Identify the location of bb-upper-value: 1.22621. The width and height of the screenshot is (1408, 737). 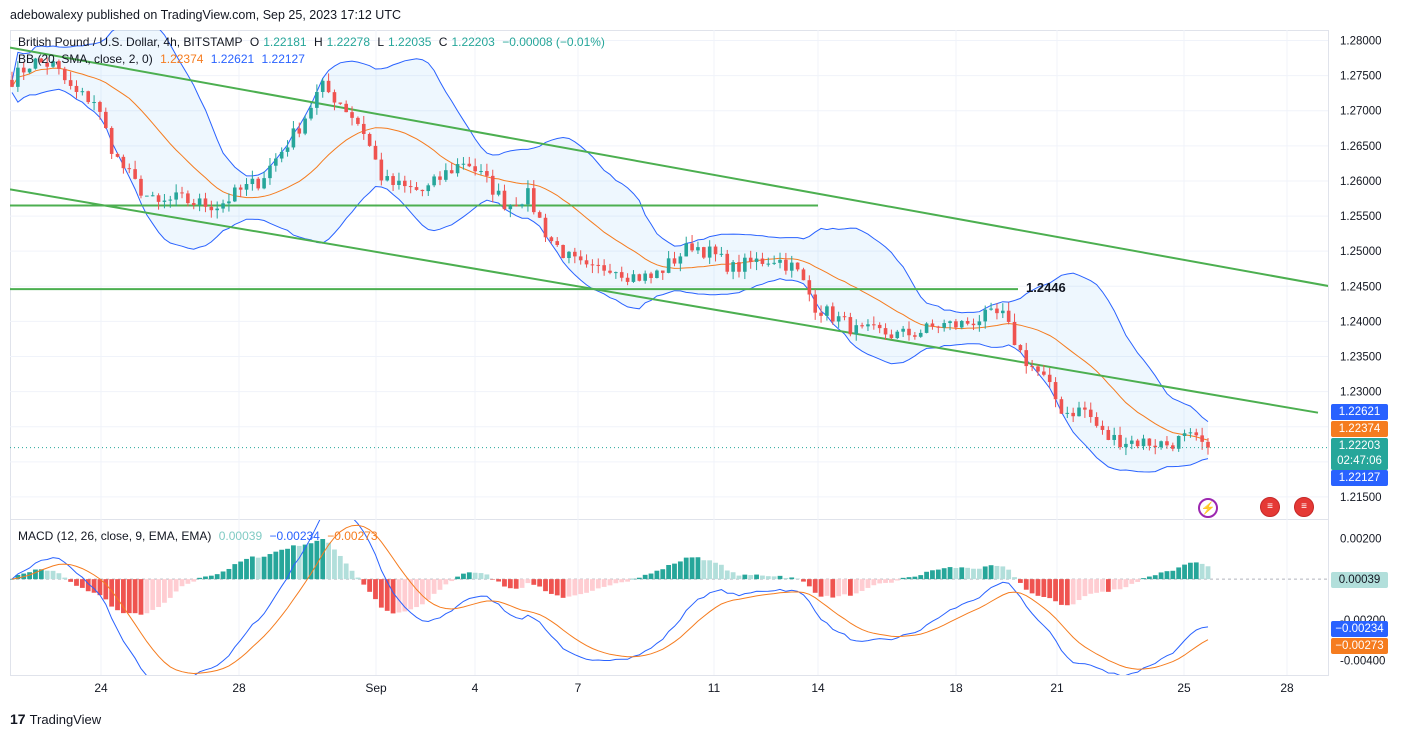
(232, 59).